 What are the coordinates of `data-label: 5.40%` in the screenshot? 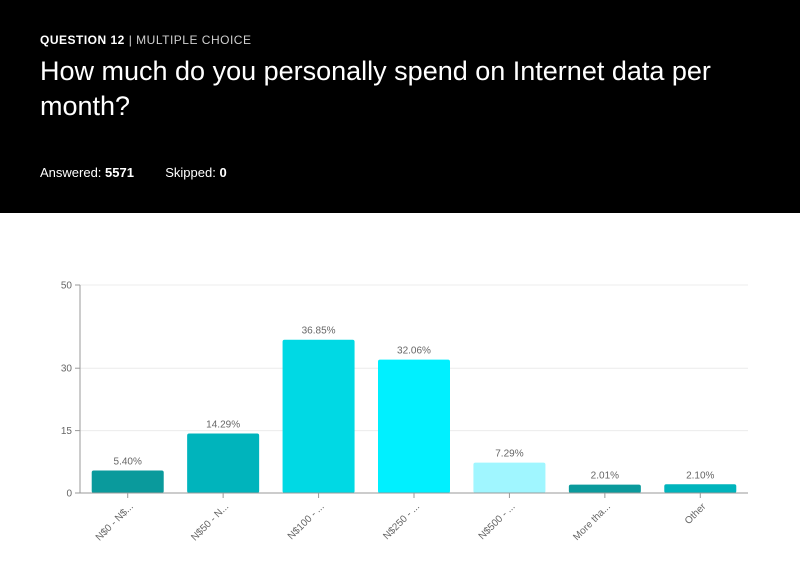 It's located at (128, 462).